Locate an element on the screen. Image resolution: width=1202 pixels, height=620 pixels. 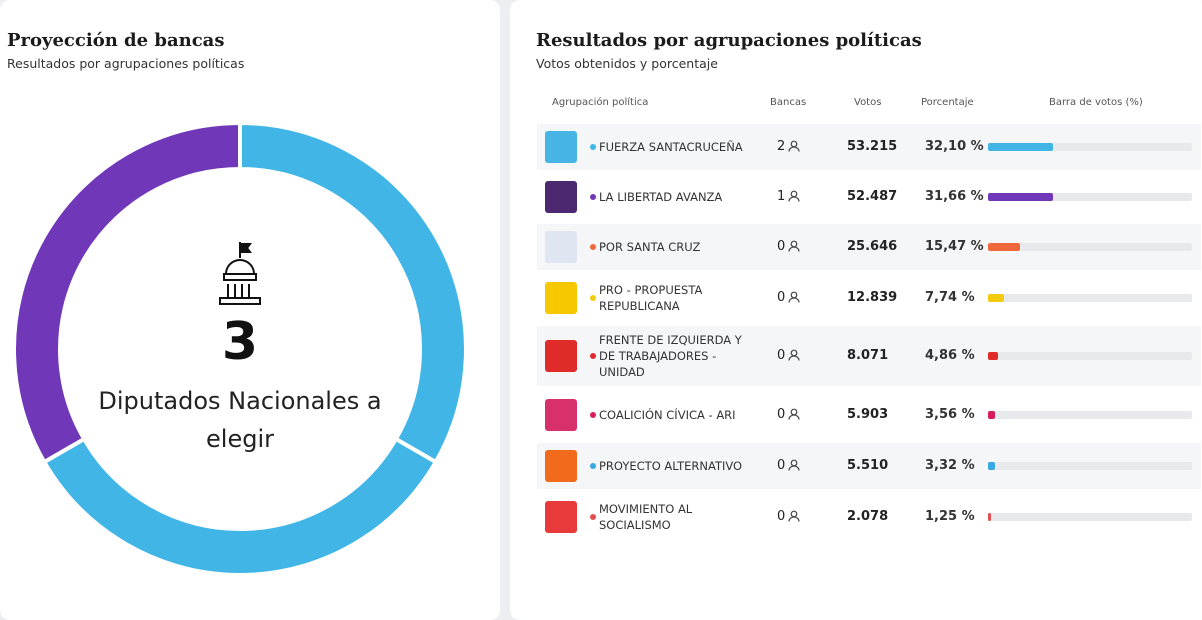
table-row: POR SANTA CRUZ 0 25.646 15,47 % is located at coordinates (869, 247).